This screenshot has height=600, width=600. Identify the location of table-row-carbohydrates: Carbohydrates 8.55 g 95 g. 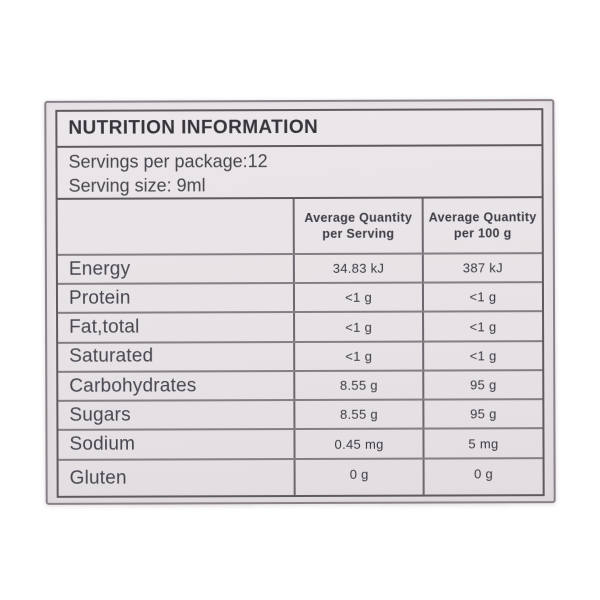
(300, 385).